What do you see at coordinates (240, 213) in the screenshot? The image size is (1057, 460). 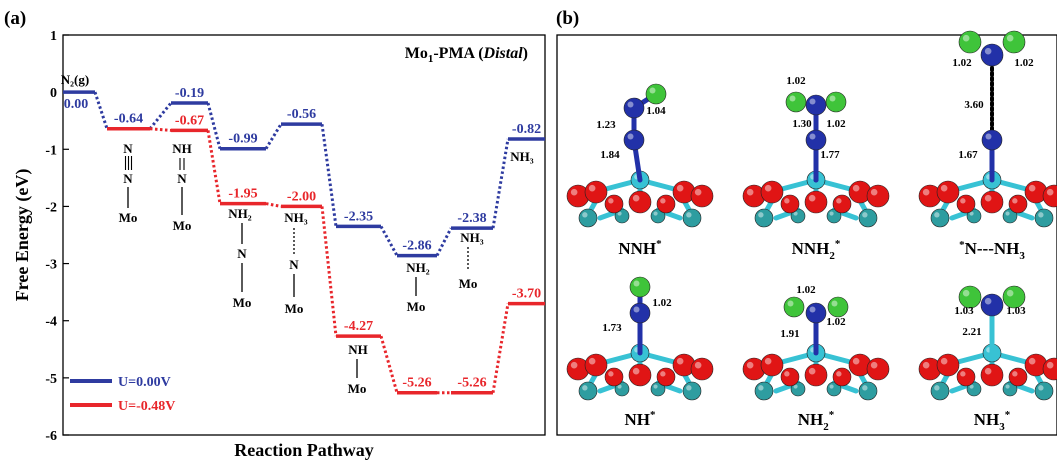 I see `annot-s3-top: NH₂` at bounding box center [240, 213].